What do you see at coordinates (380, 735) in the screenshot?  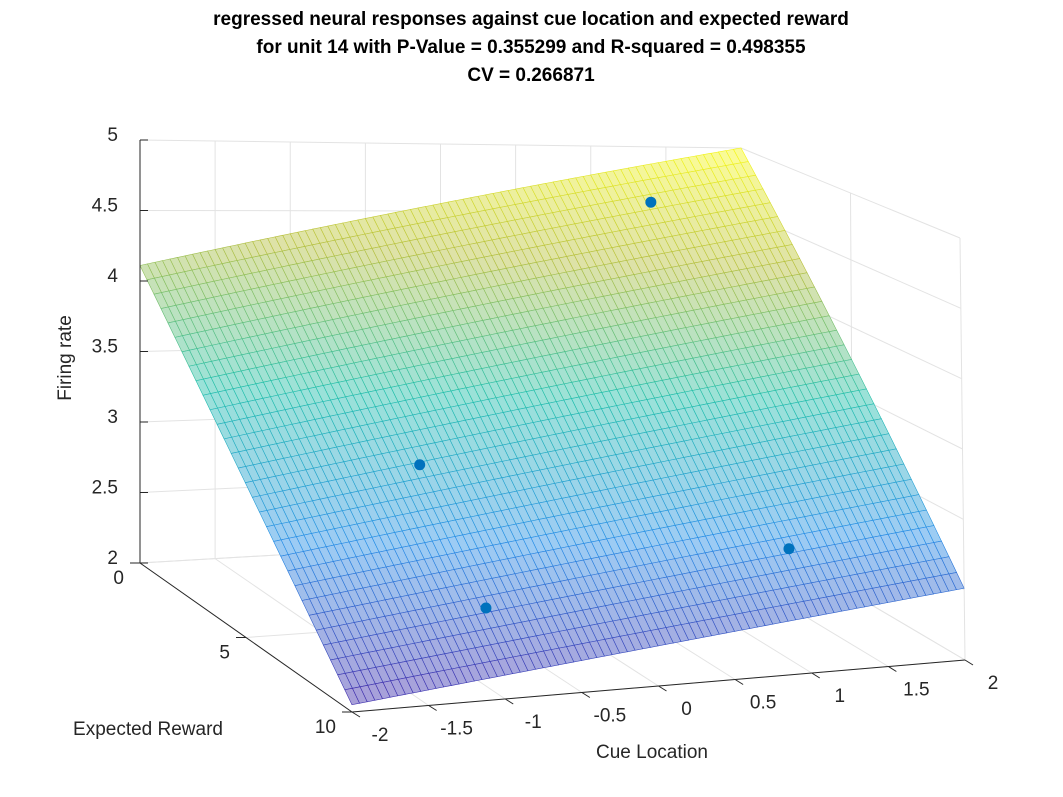 I see `x-tick-label: -2` at bounding box center [380, 735].